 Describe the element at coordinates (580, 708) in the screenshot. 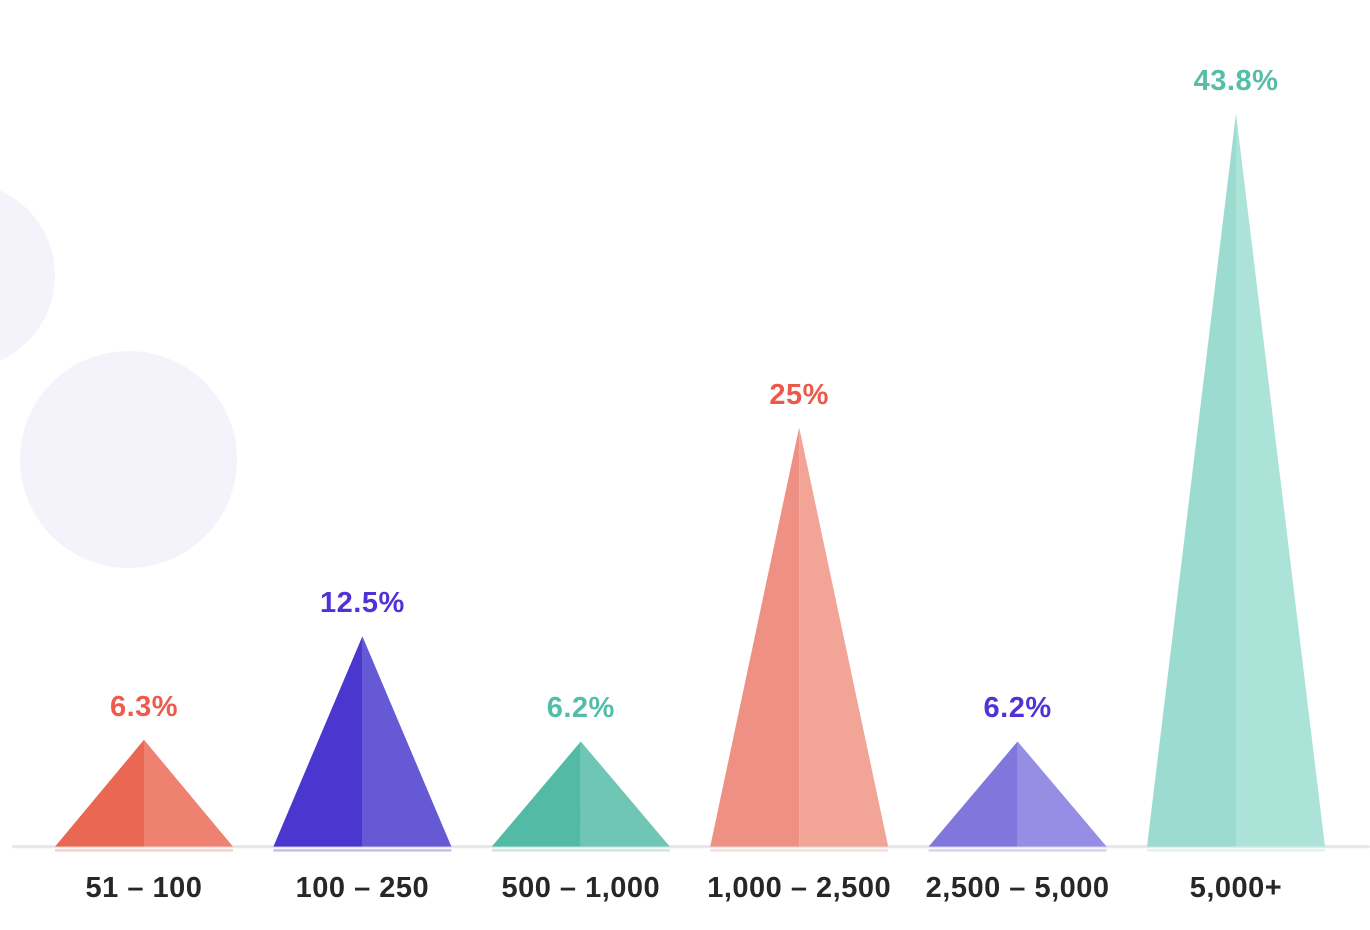

I see `value-label-2: 6.2%` at that location.